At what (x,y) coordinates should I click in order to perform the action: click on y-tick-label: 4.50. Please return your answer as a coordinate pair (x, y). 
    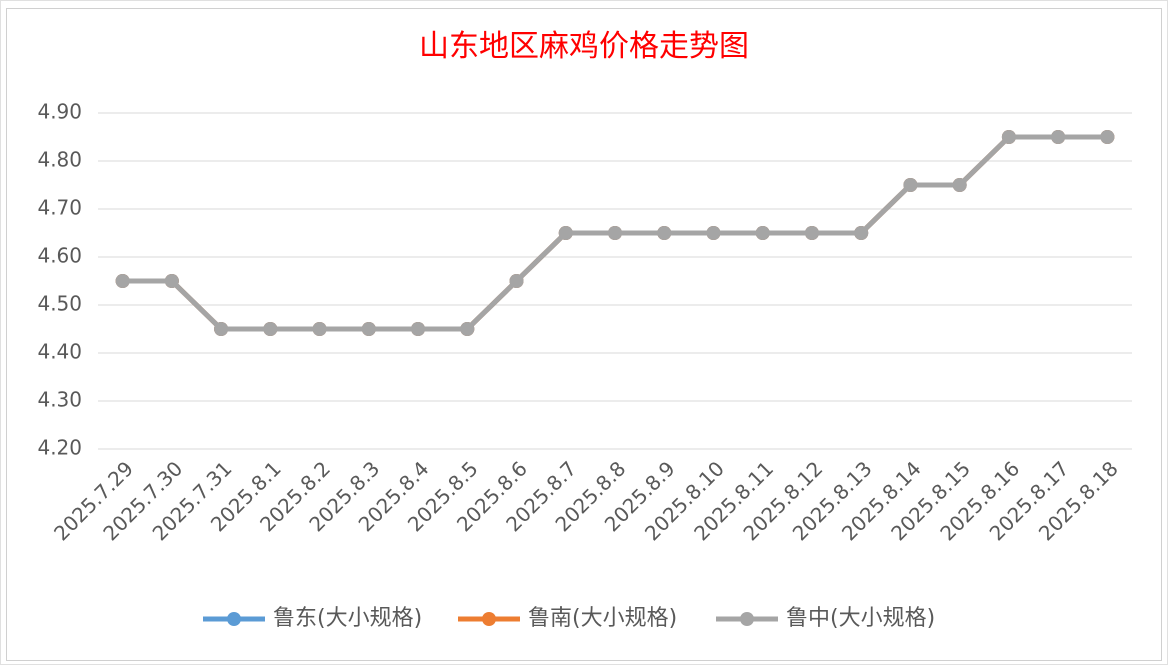
    Looking at the image, I should click on (59, 304).